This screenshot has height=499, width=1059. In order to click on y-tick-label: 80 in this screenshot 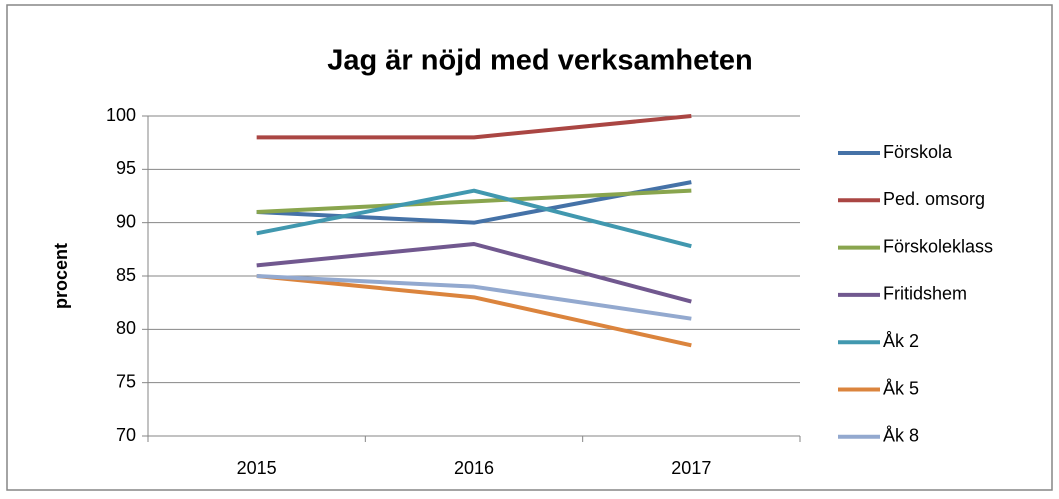, I will do `click(126, 328)`.